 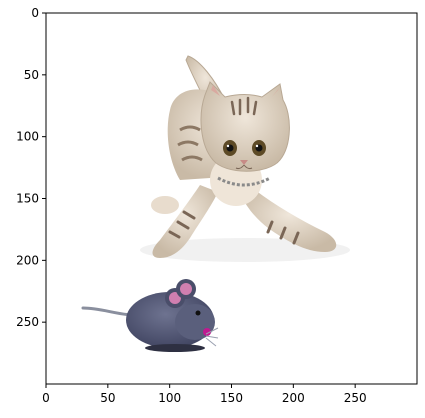 What do you see at coordinates (27, 137) in the screenshot?
I see `y-tick-label: 100` at bounding box center [27, 137].